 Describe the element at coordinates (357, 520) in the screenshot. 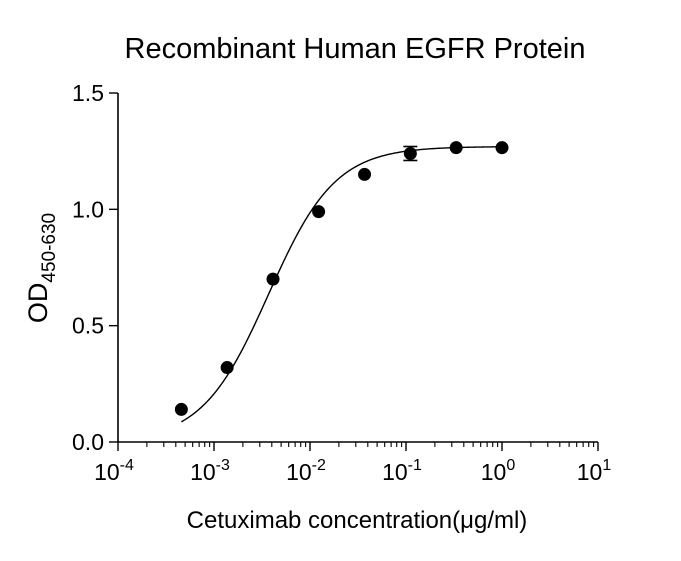

I see `x-axis-label: Cetuximab concentration(μg/ml)` at that location.